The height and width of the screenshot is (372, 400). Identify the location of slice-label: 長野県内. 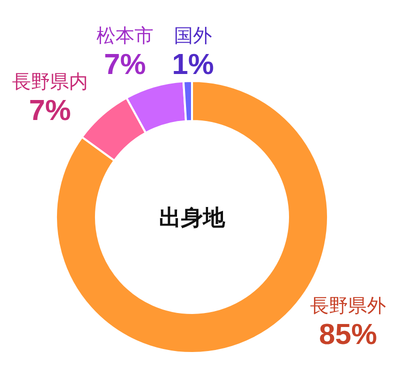
(50, 82).